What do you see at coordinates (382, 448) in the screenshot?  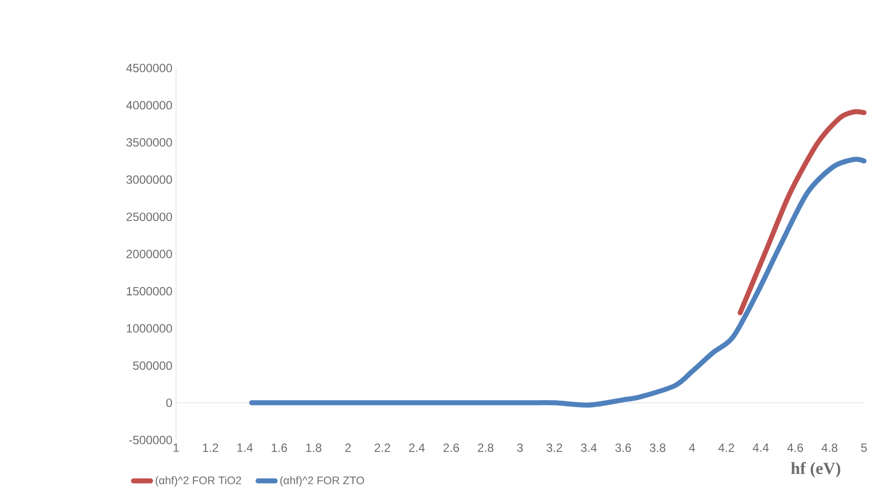 I see `x-tick-label: 2.2` at bounding box center [382, 448].